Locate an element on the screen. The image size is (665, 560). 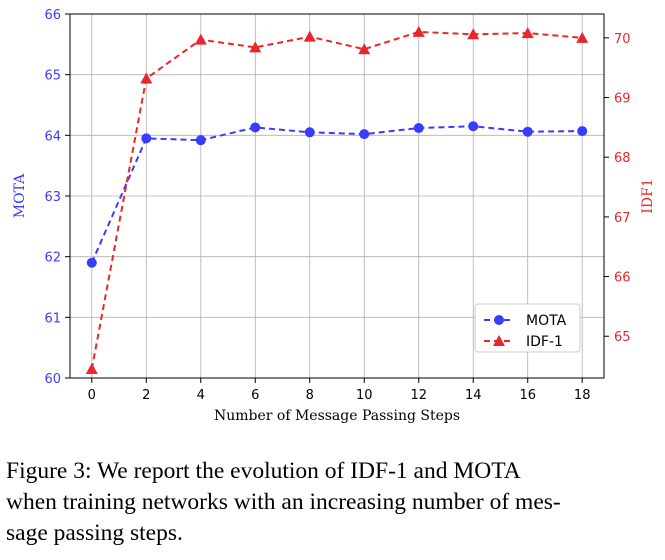
right-y-tick-label: 65 is located at coordinates (622, 337).